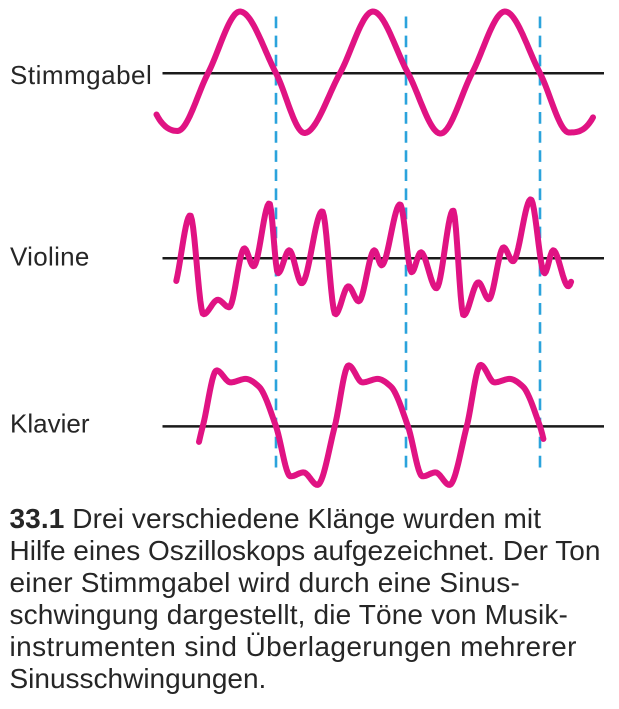  Describe the element at coordinates (276, 518) in the screenshot. I see `svg-text:33.1 Drei verschiedene Klänge: 33.1 Drei verschiedene Klänge wurden mit` at that location.